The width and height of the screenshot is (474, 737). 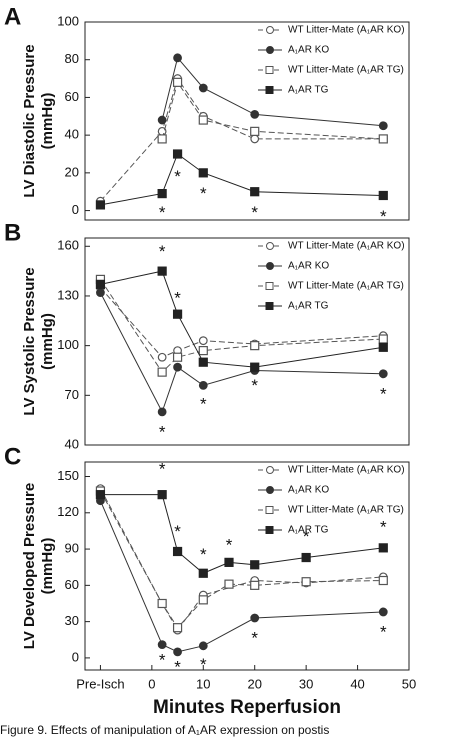 What do you see at coordinates (12, 232) in the screenshot?
I see `panel-label: B` at bounding box center [12, 232].